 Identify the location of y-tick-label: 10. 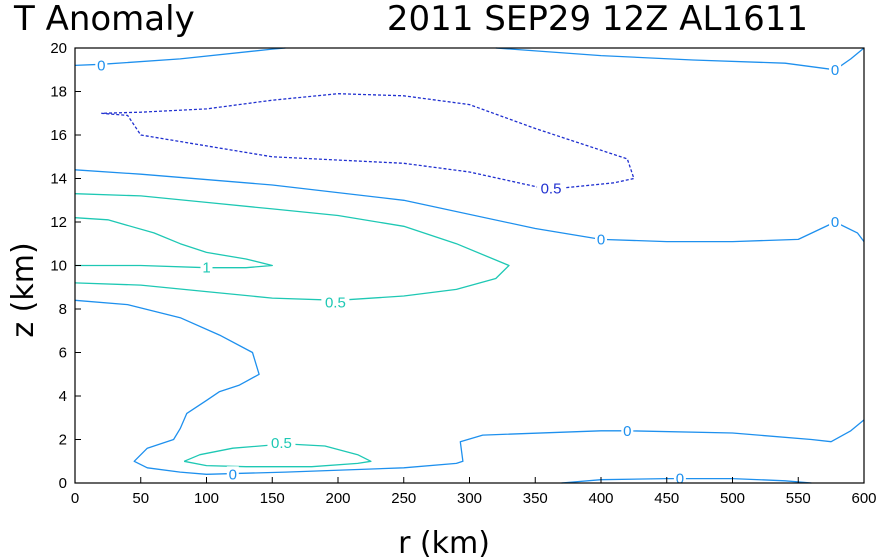
(58, 266).